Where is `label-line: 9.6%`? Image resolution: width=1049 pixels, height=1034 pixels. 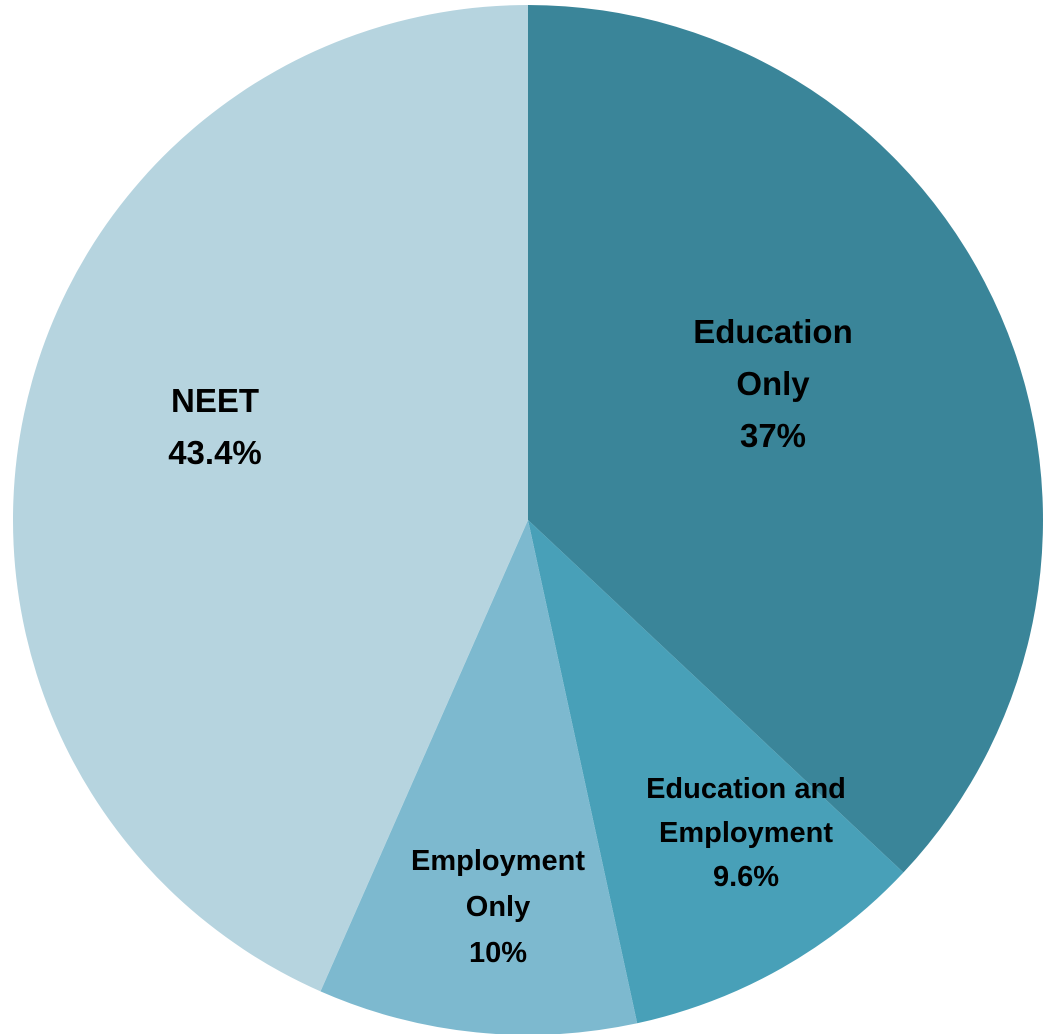 label-line: 9.6% is located at coordinates (746, 877).